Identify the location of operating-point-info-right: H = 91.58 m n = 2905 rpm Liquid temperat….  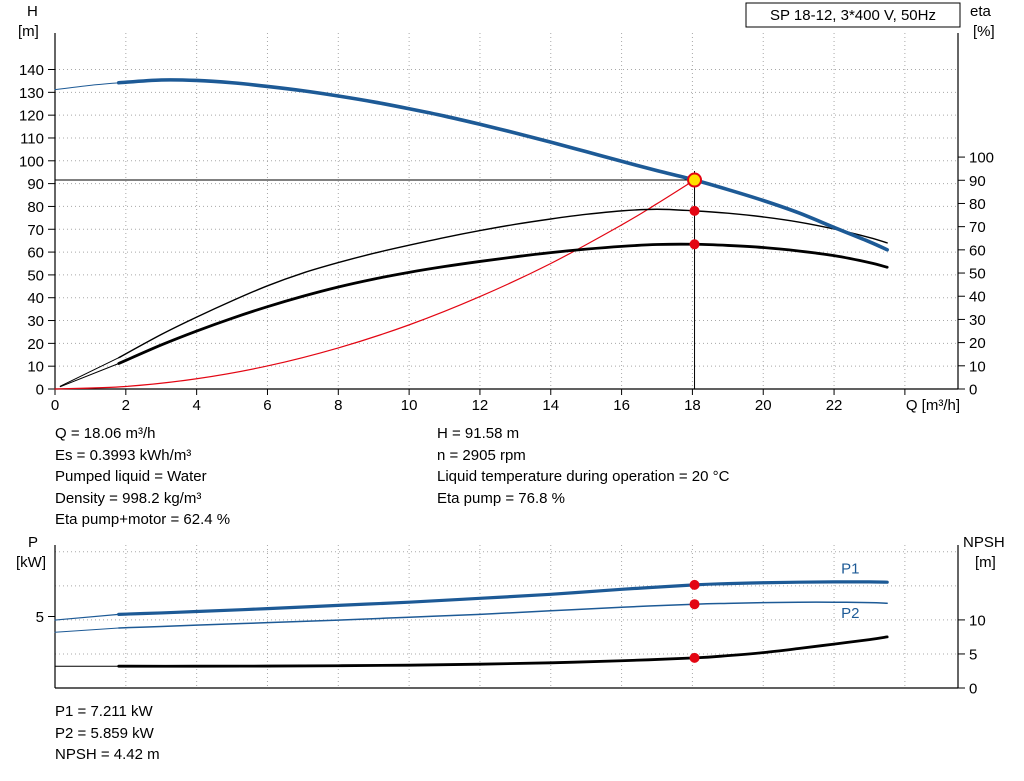
(583, 466).